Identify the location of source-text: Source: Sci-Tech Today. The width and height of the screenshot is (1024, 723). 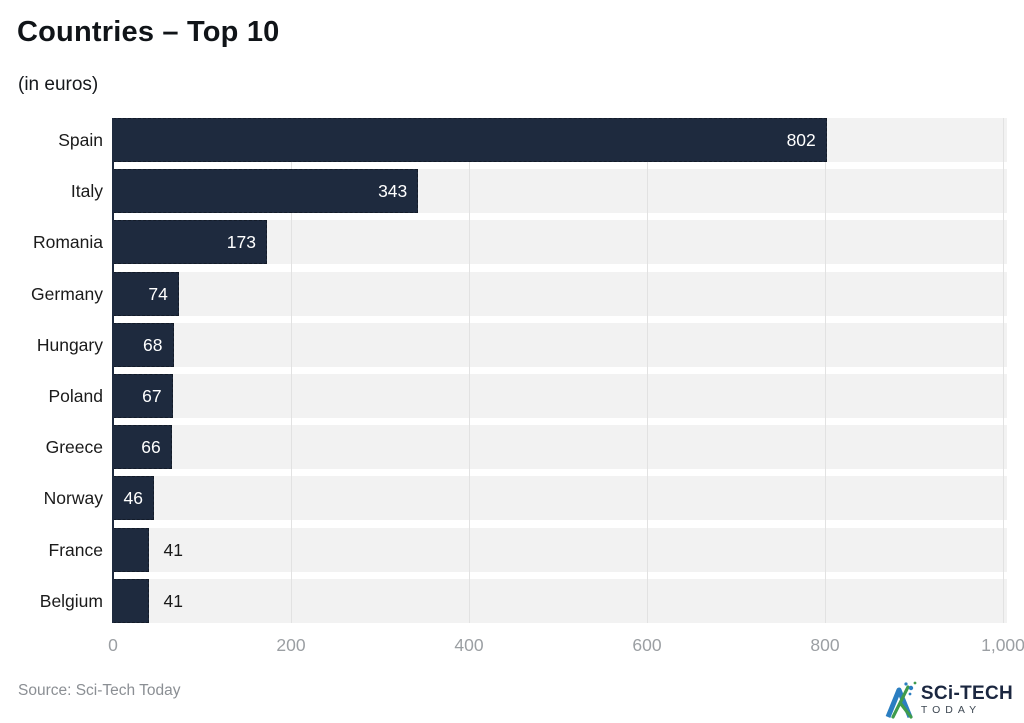
(99, 690).